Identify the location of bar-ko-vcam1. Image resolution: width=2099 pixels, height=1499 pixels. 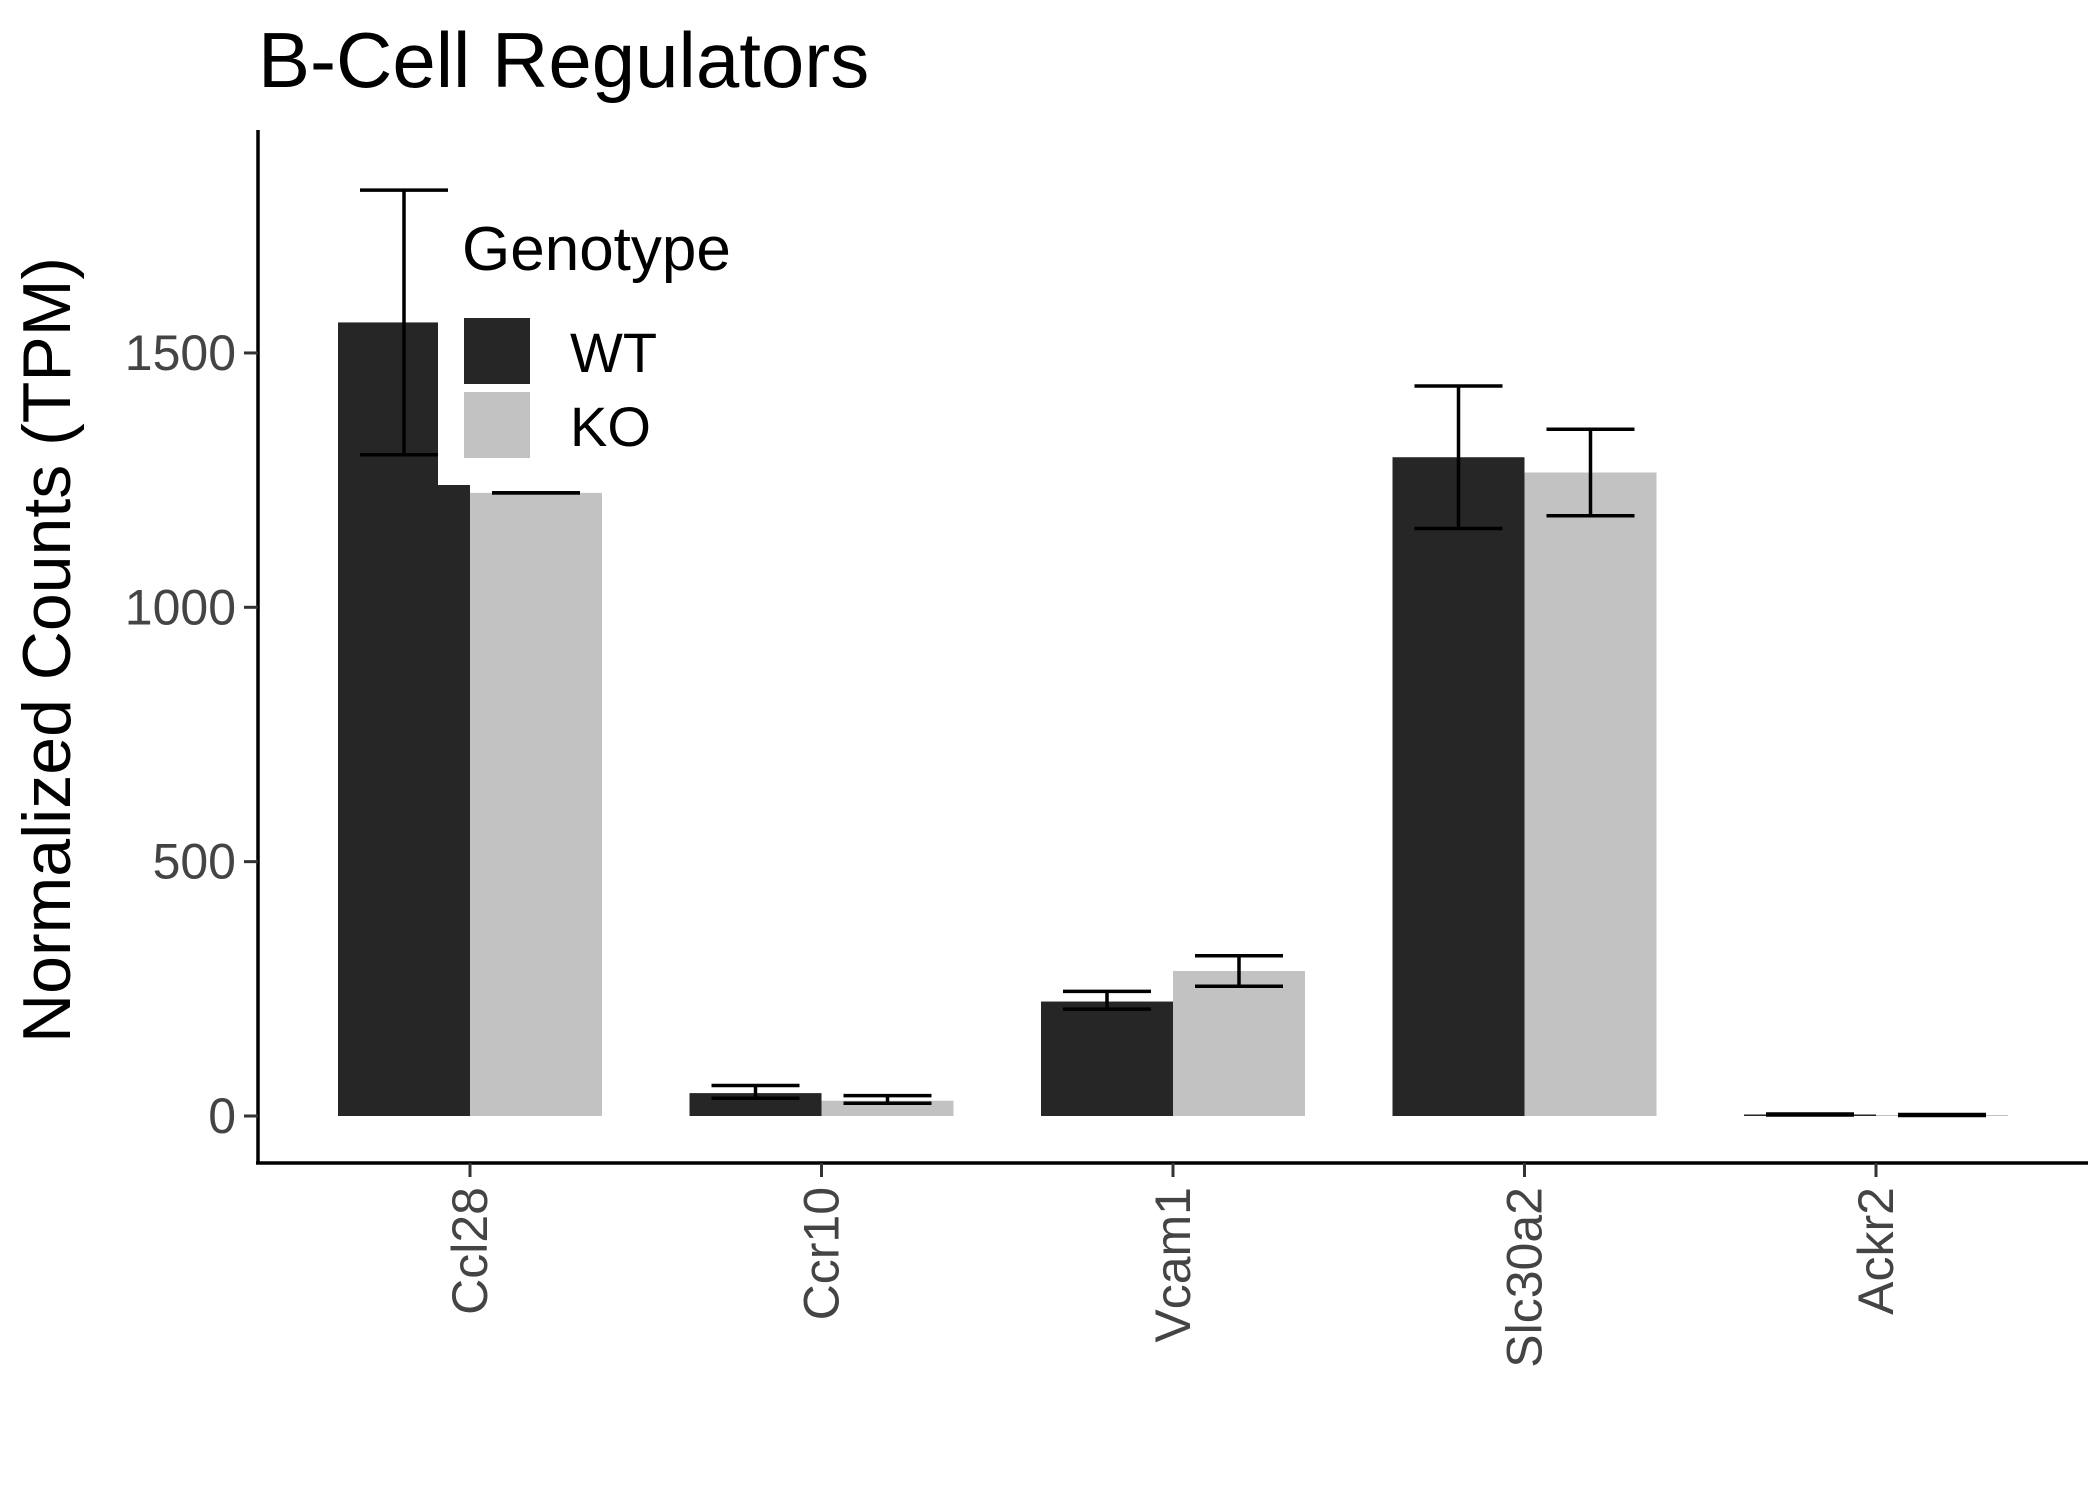
(1239, 1043).